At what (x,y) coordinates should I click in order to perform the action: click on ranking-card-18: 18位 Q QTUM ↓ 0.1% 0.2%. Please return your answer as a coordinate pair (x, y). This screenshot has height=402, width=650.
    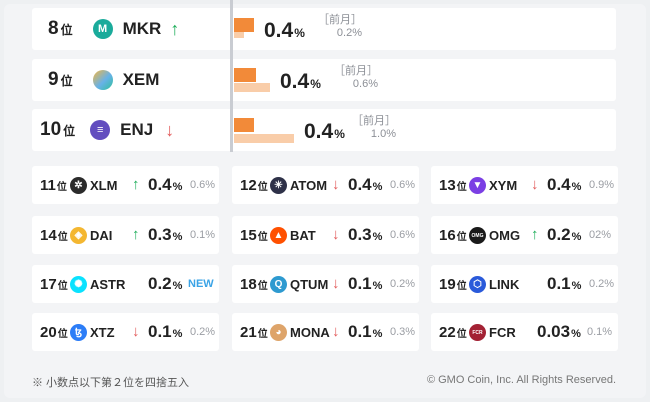
    Looking at the image, I should click on (325, 284).